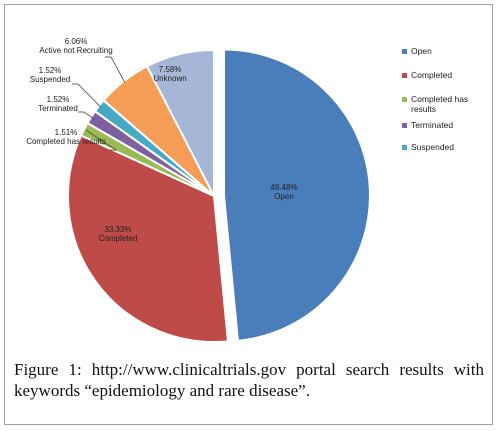 This screenshot has width=499, height=431. What do you see at coordinates (284, 196) in the screenshot?
I see `slice-label-open: Open` at bounding box center [284, 196].